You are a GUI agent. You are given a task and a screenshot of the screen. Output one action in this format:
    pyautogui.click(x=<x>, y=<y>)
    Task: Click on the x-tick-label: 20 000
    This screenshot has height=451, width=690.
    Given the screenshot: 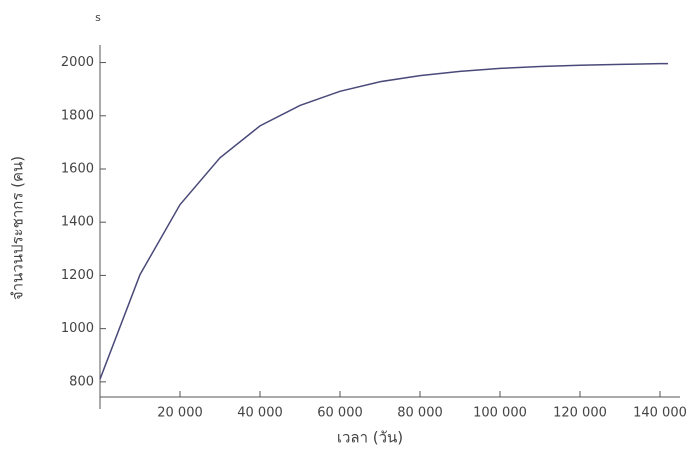 What is the action you would take?
    pyautogui.click(x=180, y=413)
    